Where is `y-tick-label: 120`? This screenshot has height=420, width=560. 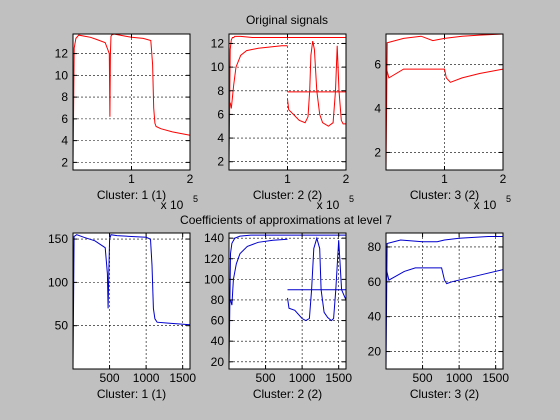 y-tick-label: 120 is located at coordinates (214, 259).